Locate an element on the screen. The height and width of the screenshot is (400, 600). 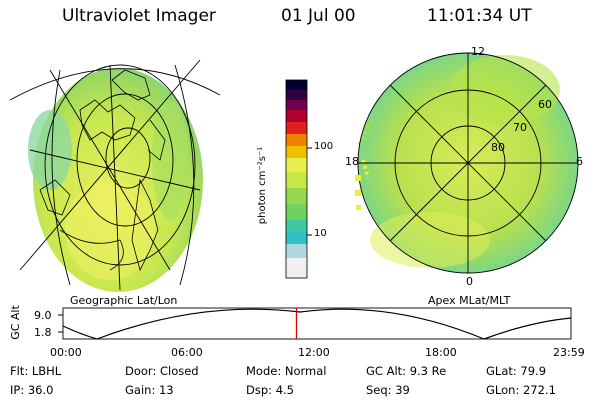
time-label: 11:01:34 UT is located at coordinates (479, 16).